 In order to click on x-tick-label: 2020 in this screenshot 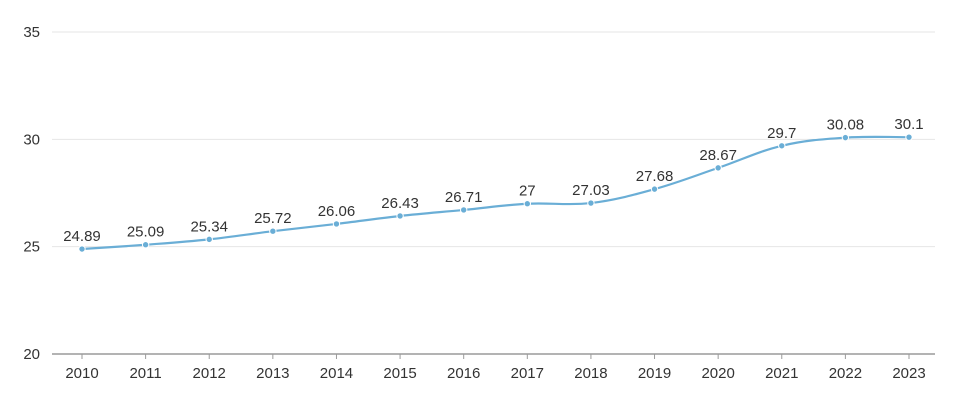, I will do `click(717, 373)`.